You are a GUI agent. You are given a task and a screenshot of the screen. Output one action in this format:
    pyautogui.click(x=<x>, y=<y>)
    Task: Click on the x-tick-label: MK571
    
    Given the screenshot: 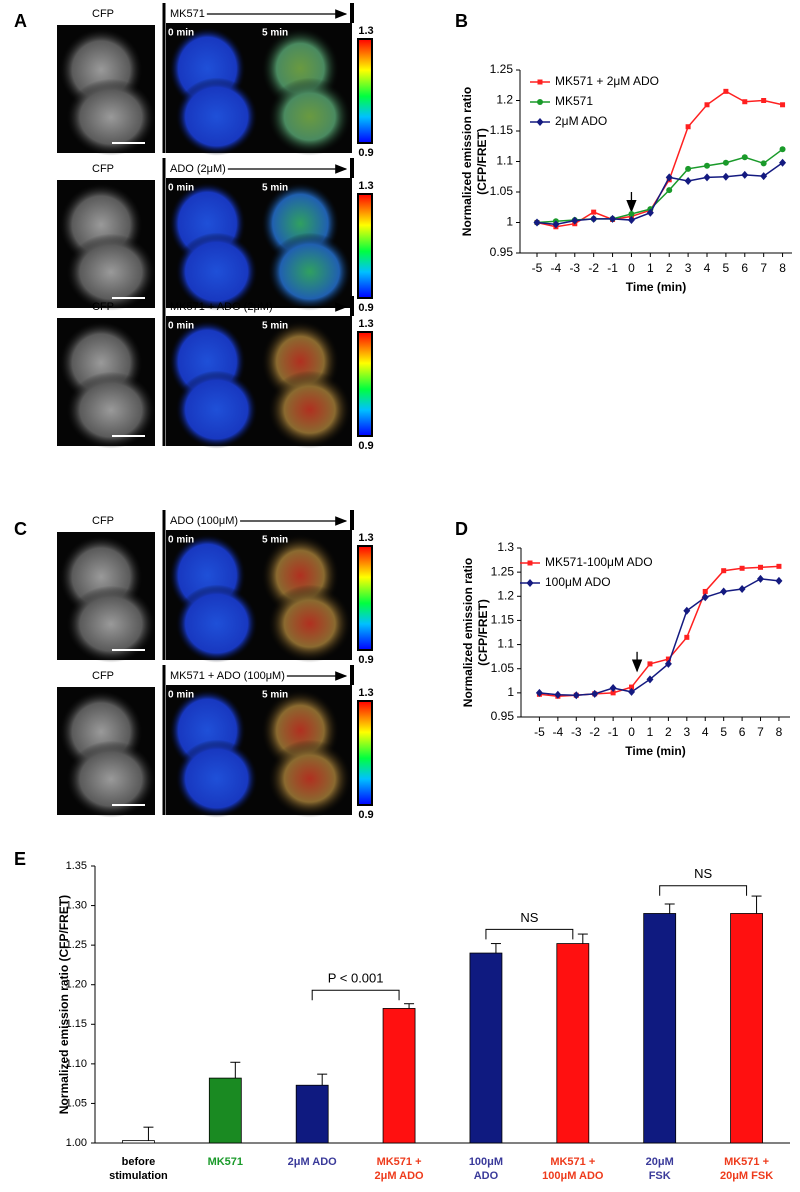 What is the action you would take?
    pyautogui.click(x=225, y=1162)
    